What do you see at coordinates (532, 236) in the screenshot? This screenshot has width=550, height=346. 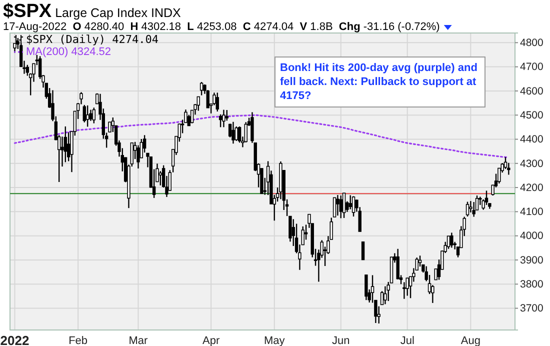 I see `y-tick-label: 4000` at bounding box center [532, 236].